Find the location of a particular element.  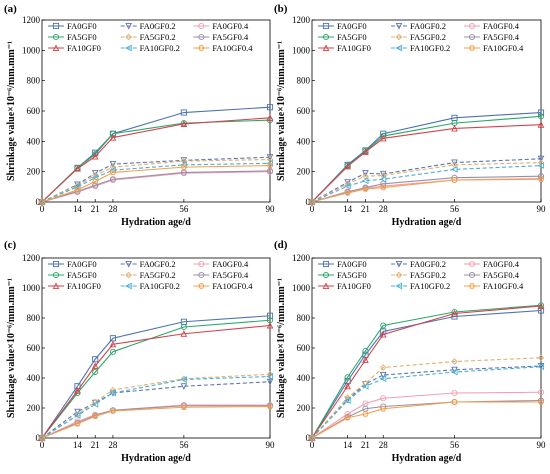

series-line-FA0GF0.4 is located at coordinates (426, 415).